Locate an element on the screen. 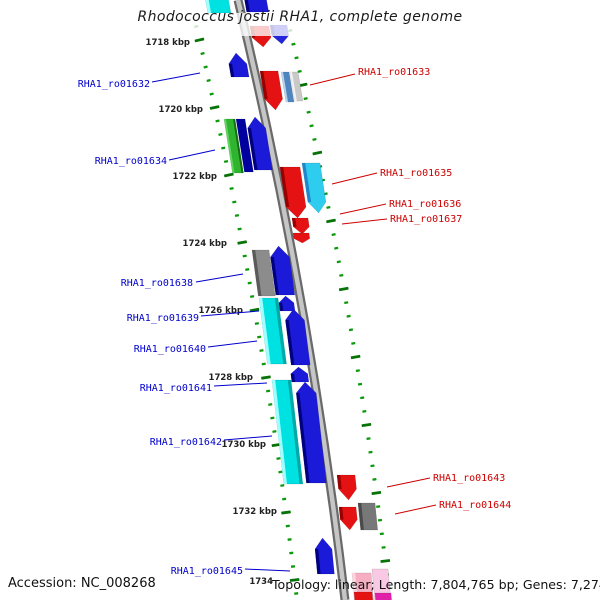 This screenshot has height=600, width=600. footer-accession: Accession: NC_008268 is located at coordinates (82, 583).